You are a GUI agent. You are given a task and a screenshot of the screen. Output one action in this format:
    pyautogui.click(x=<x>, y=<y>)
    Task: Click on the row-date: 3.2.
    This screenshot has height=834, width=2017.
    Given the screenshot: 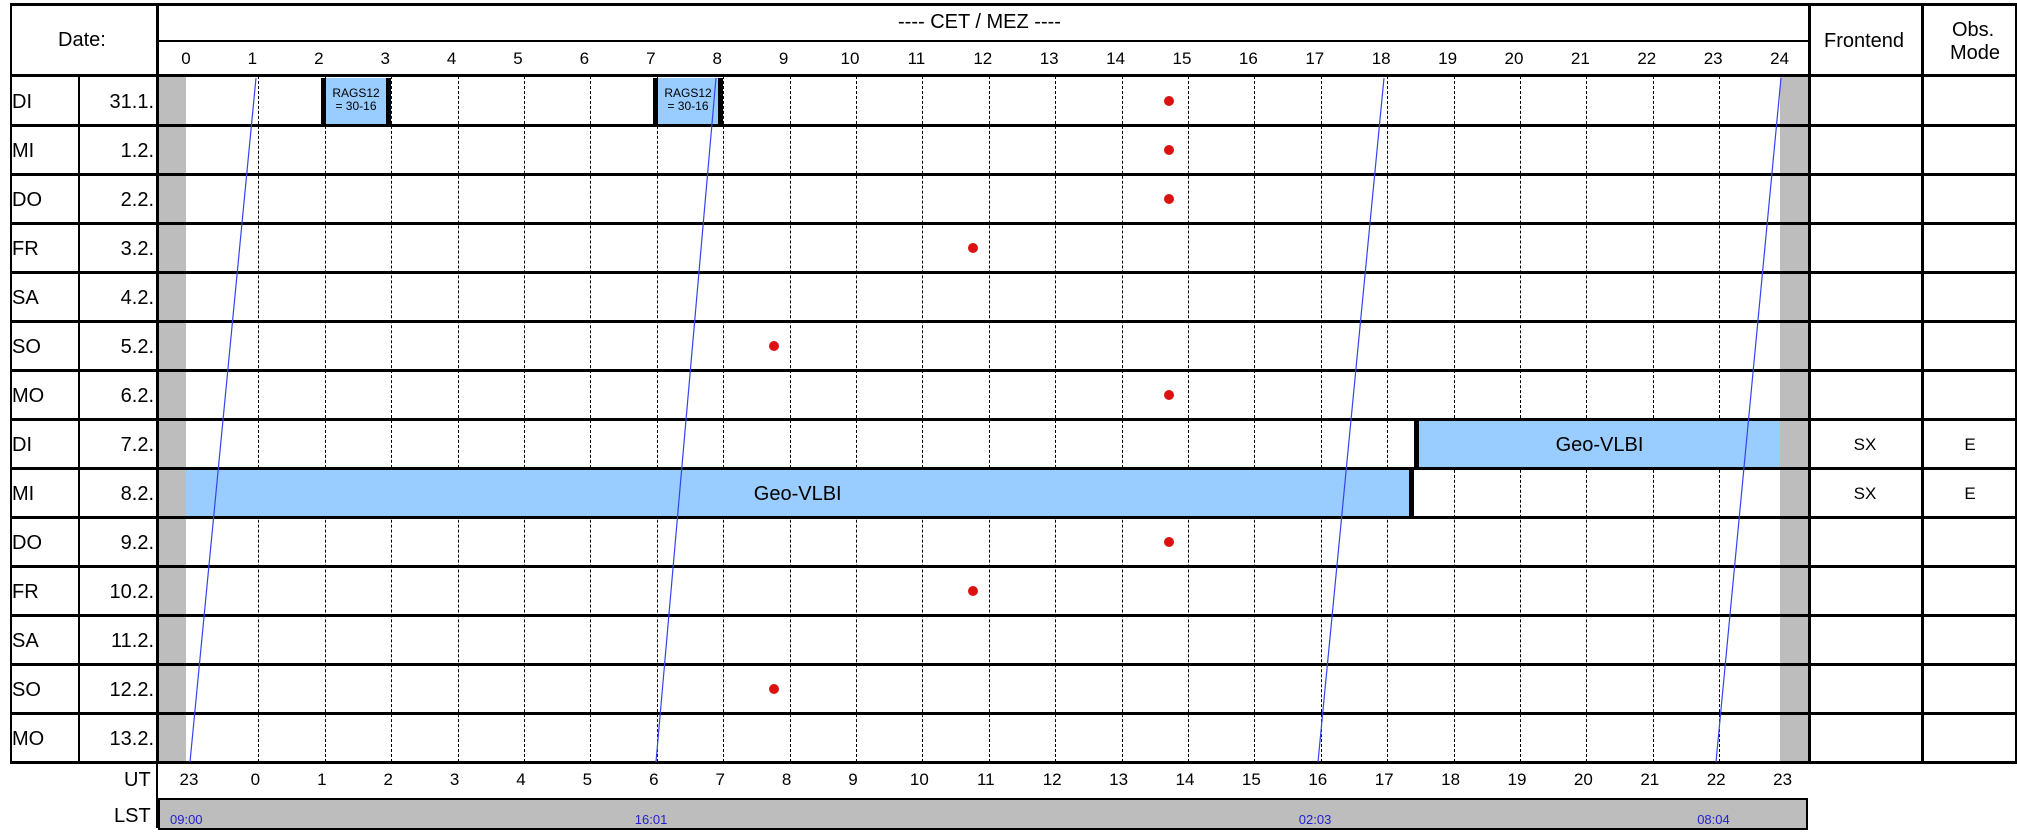 What is the action you would take?
    pyautogui.click(x=137, y=249)
    